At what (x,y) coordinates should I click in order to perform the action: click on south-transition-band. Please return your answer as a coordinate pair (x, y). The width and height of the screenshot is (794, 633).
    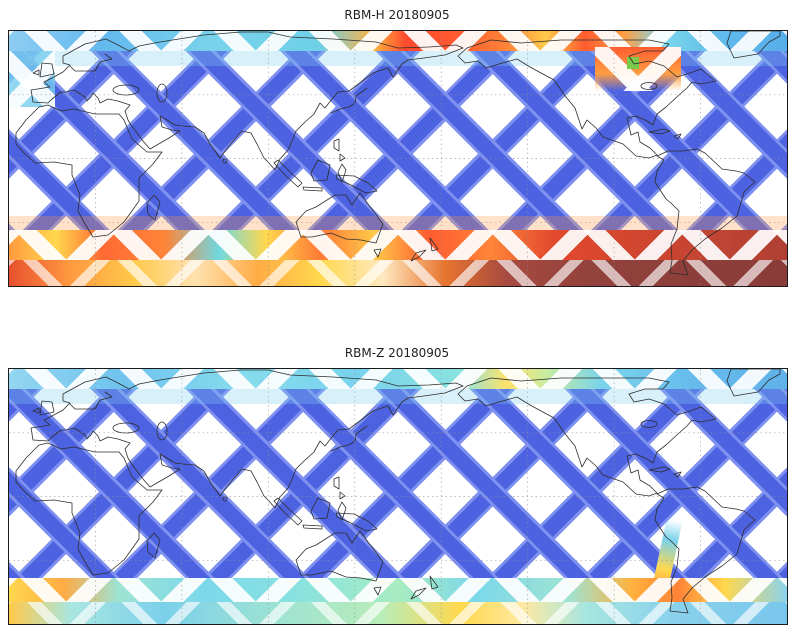
    Looking at the image, I should click on (398, 223).